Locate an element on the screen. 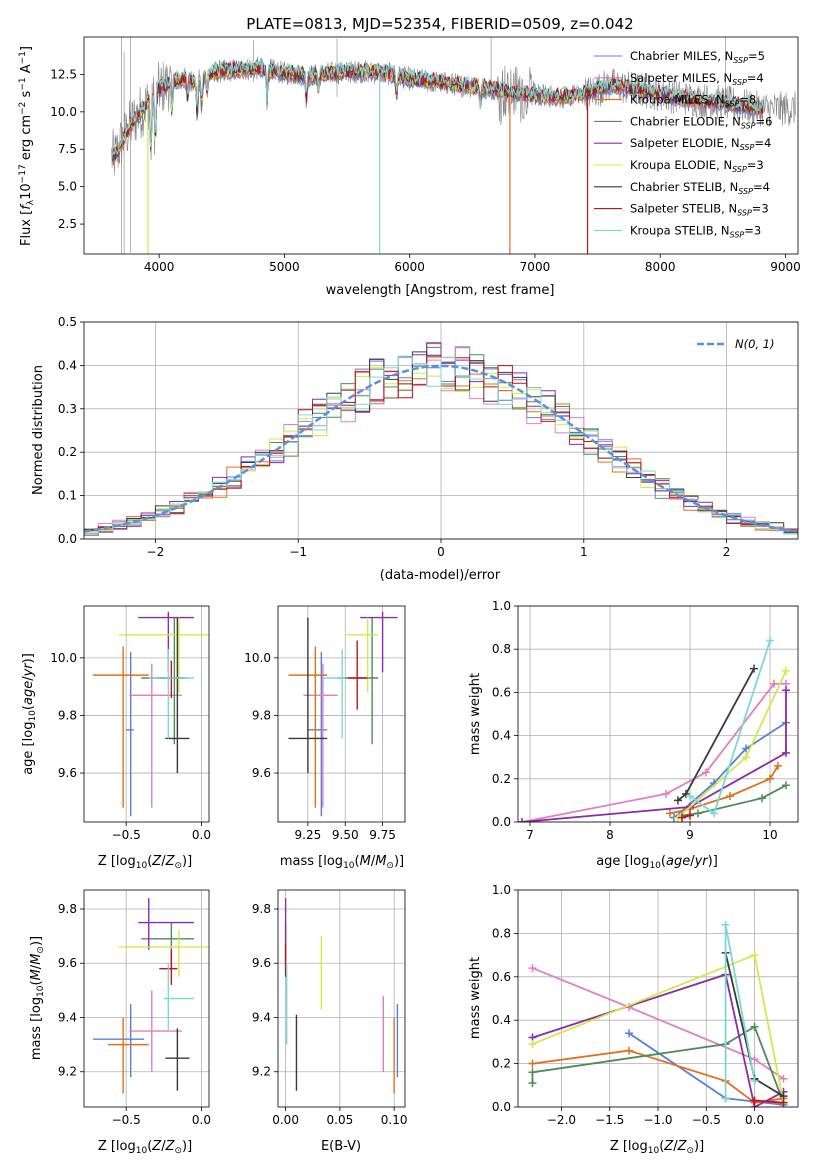 This screenshot has height=1170, width=819. x-tick-label: −1.5 is located at coordinates (609, 1120).